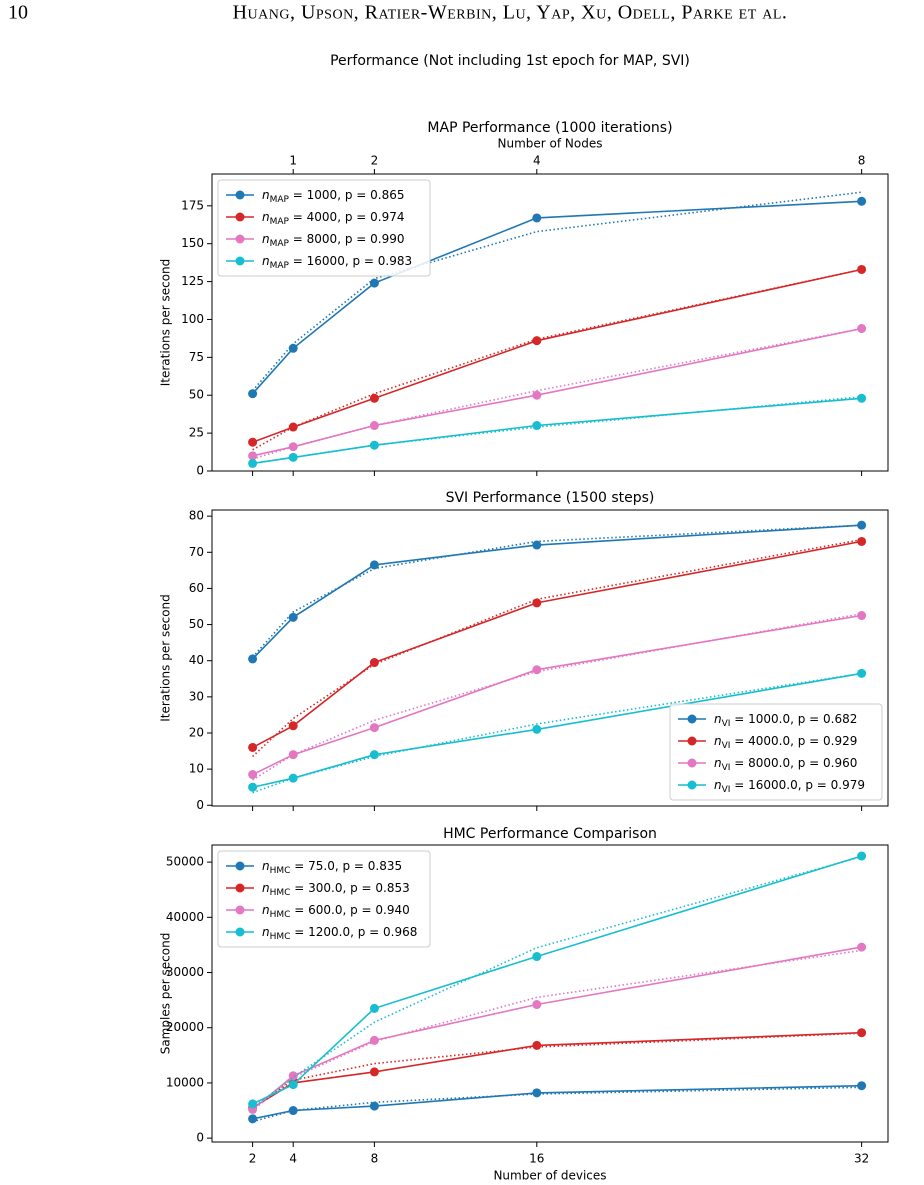 This screenshot has width=924, height=1185. Describe the element at coordinates (196, 433) in the screenshot. I see `y-tick-label: 25` at that location.